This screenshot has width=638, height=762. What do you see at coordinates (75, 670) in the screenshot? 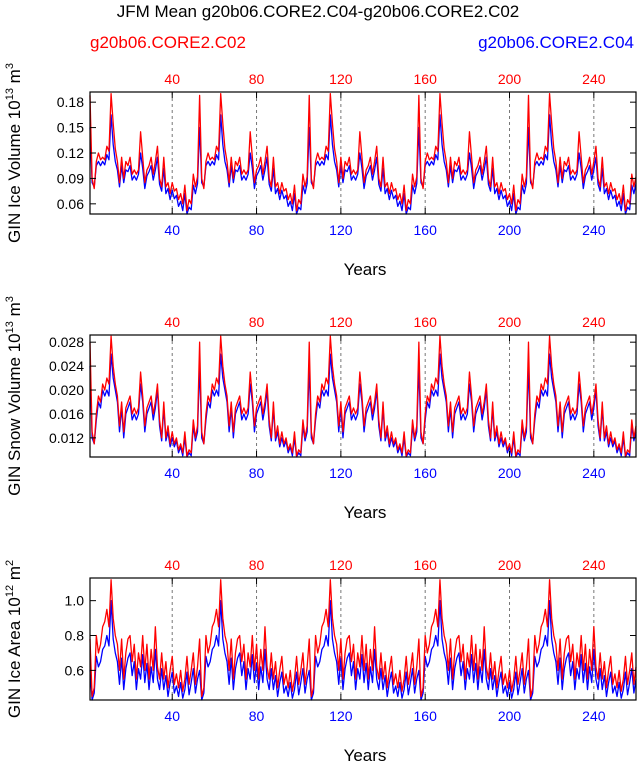
I see `chart-3-ytick-label: 0.6` at bounding box center [75, 670].